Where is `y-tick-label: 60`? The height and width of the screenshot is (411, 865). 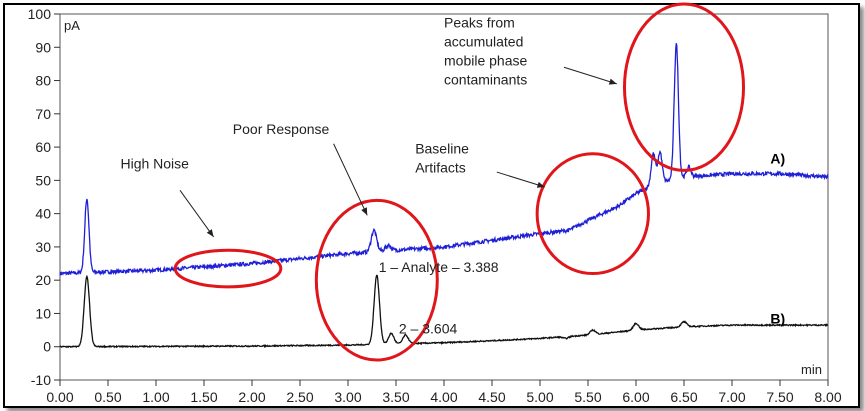 y-tick-label: 60 is located at coordinates (43, 147).